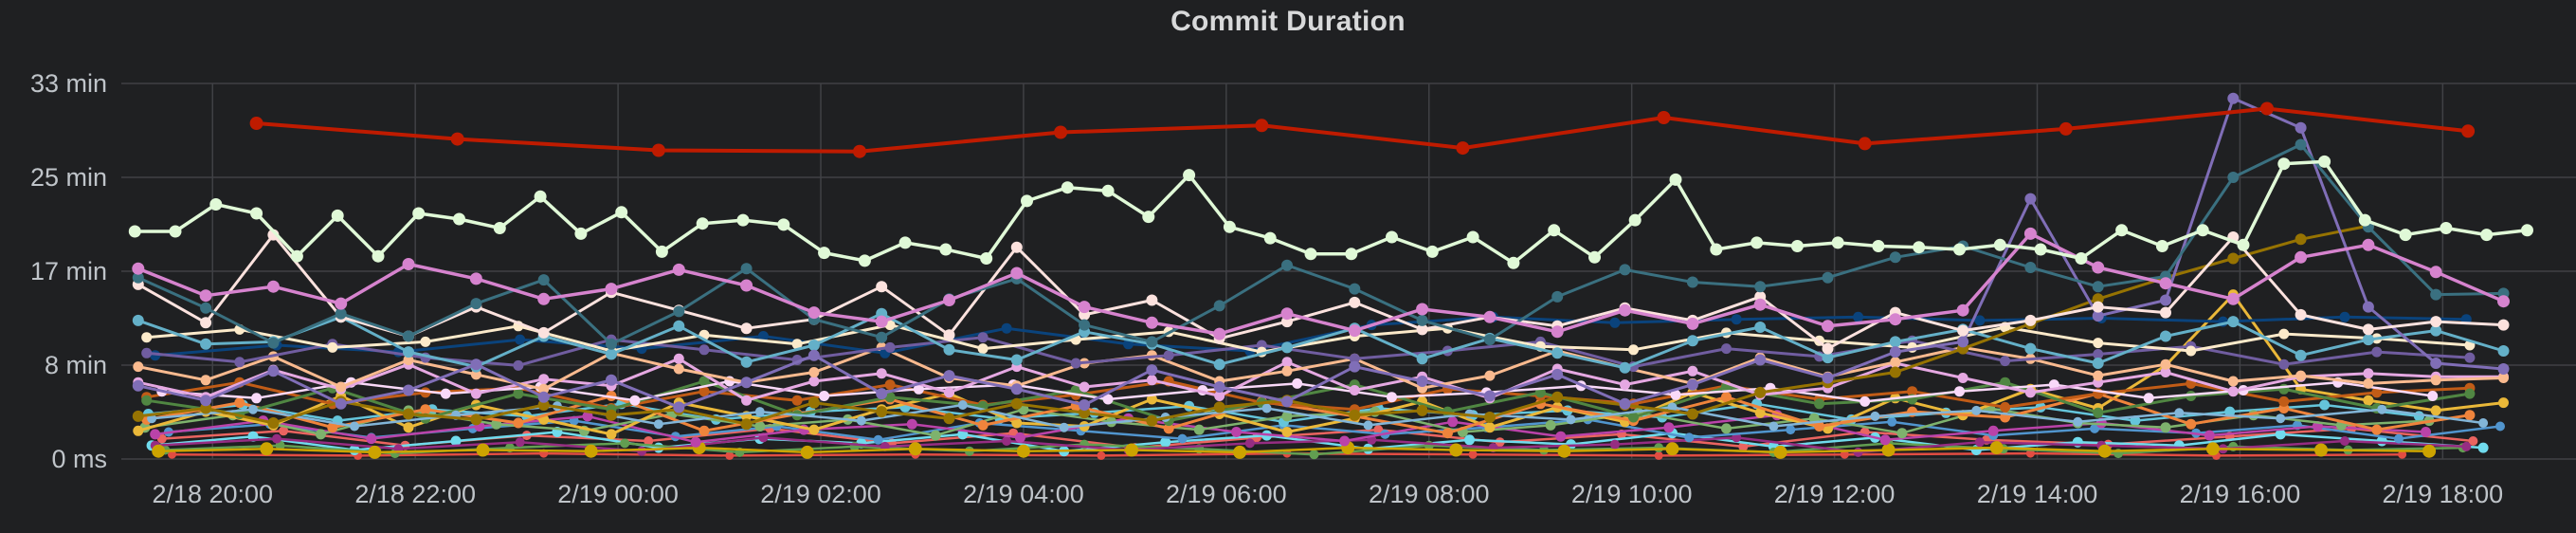 The width and height of the screenshot is (2576, 533). What do you see at coordinates (1293, 450) in the screenshot?
I see `series-line-olive-dots` at bounding box center [1293, 450].